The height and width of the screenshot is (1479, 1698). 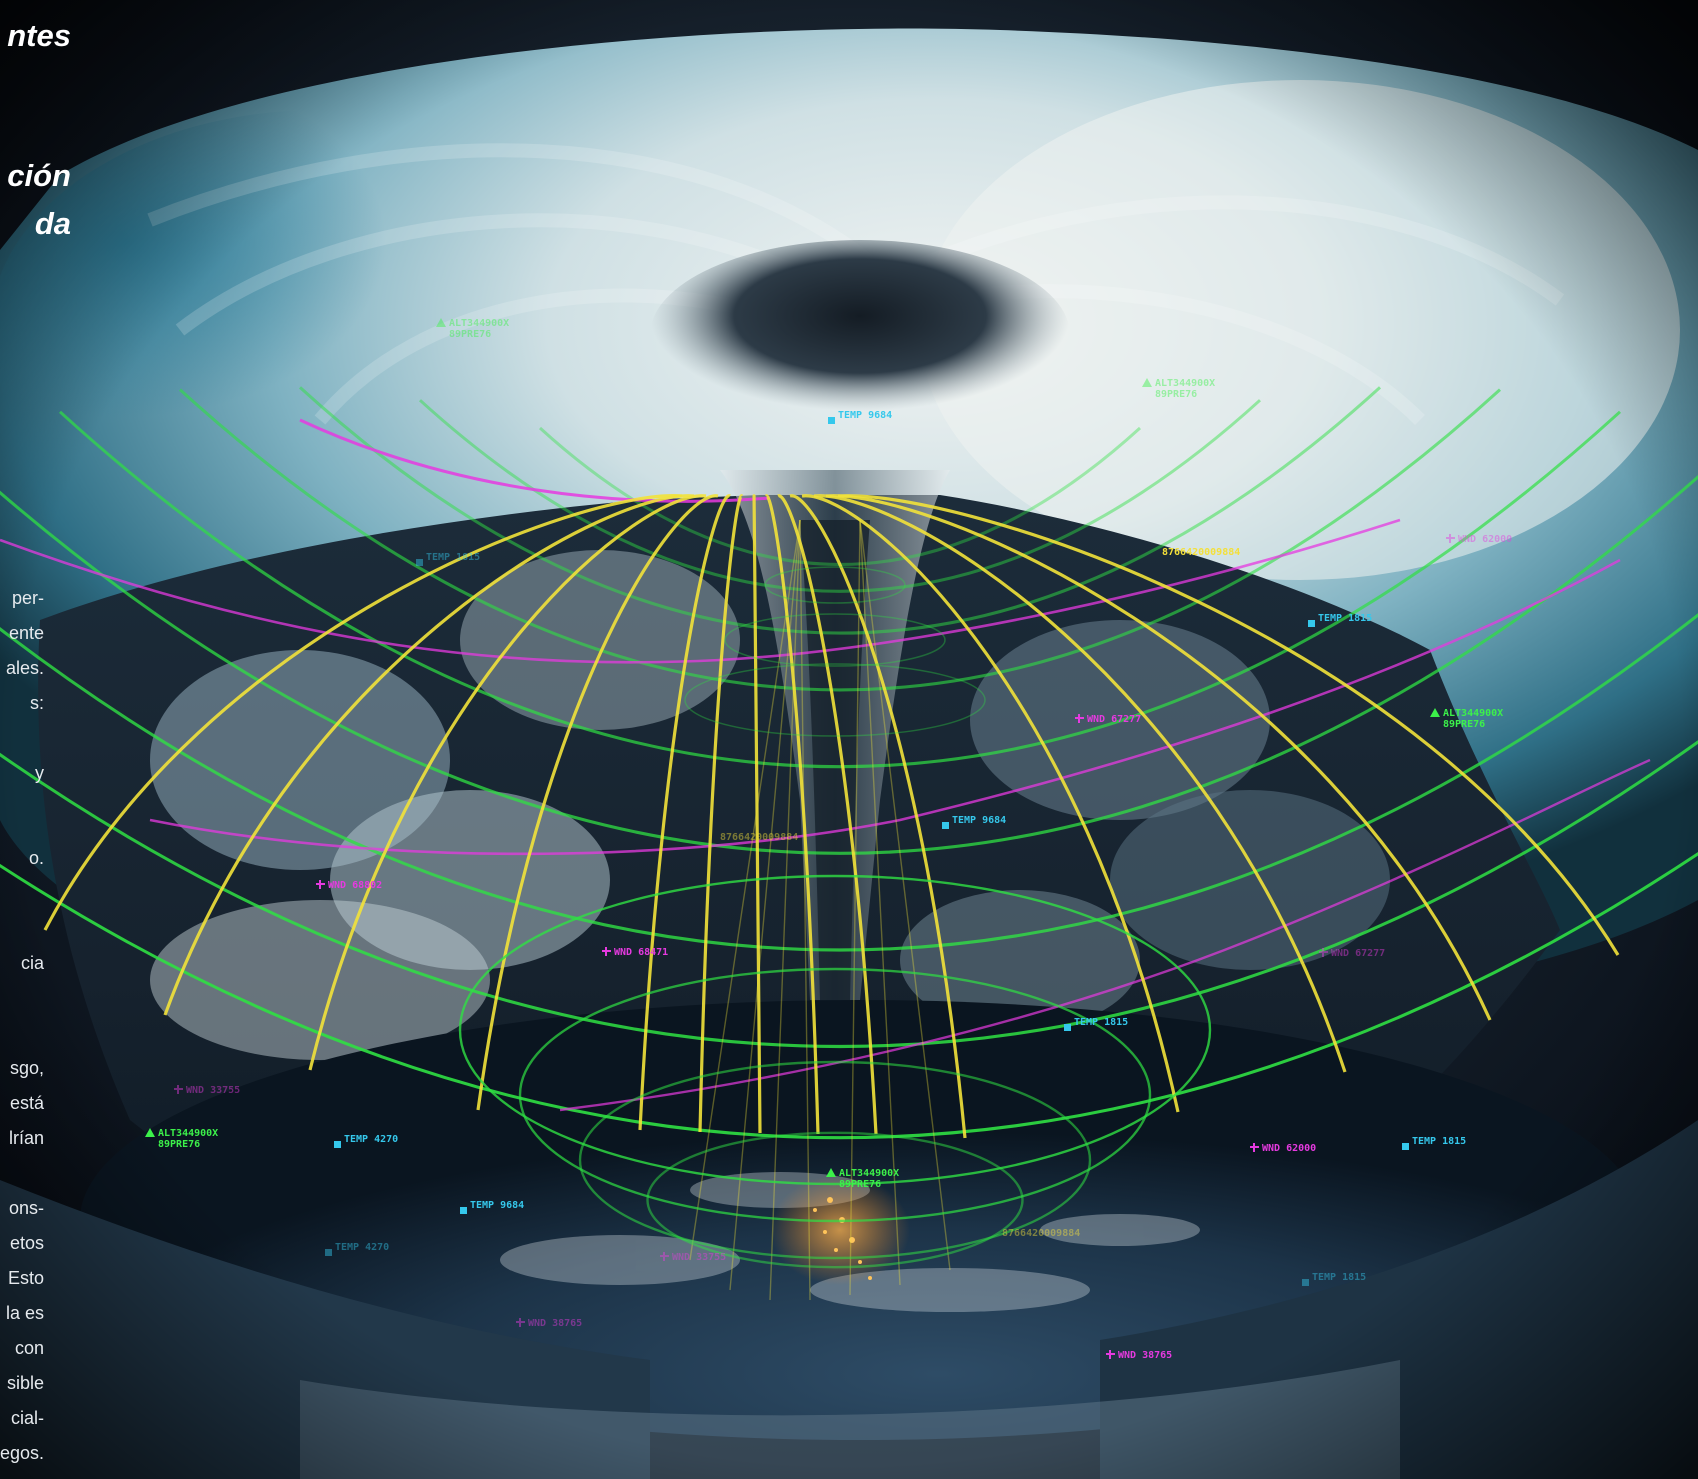 I want to click on wind-marker: WND 62000, so click(x=1283, y=1152).